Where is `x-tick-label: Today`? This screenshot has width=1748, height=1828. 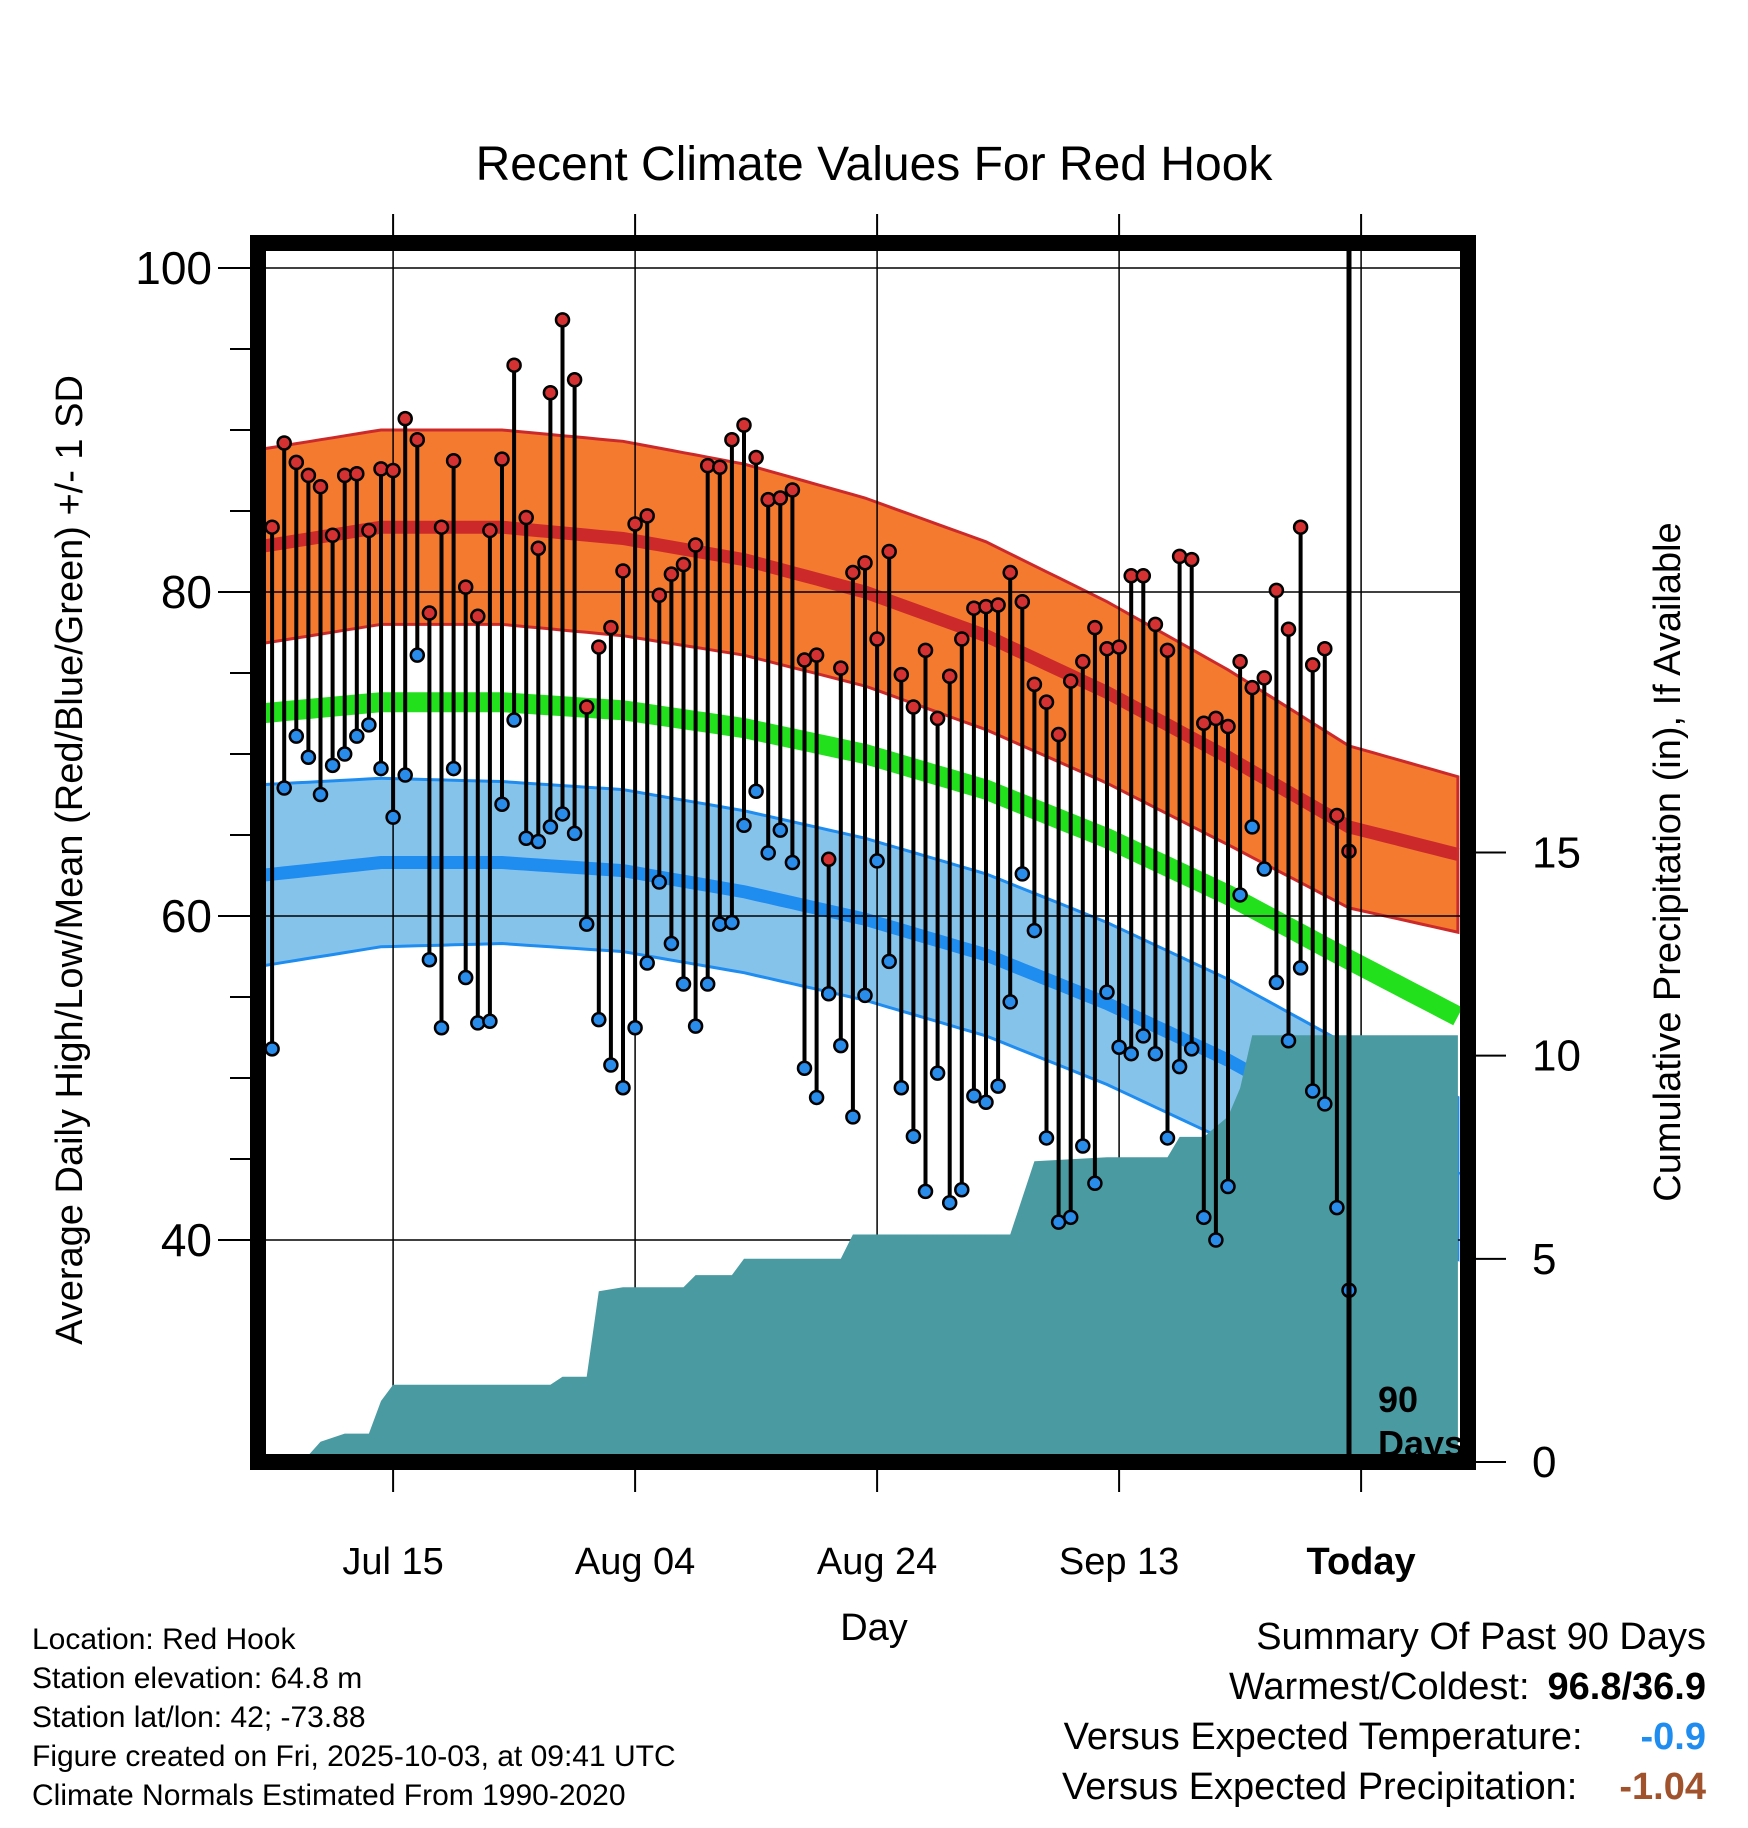
x-tick-label: Today is located at coordinates (1361, 1562).